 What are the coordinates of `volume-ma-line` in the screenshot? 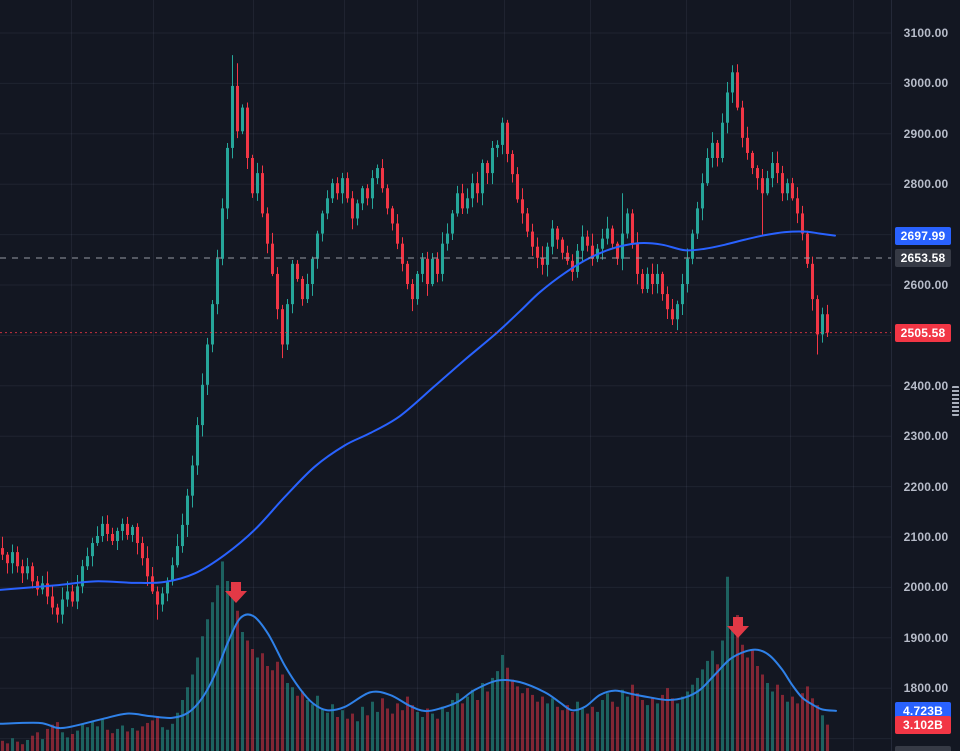 It's located at (418, 671).